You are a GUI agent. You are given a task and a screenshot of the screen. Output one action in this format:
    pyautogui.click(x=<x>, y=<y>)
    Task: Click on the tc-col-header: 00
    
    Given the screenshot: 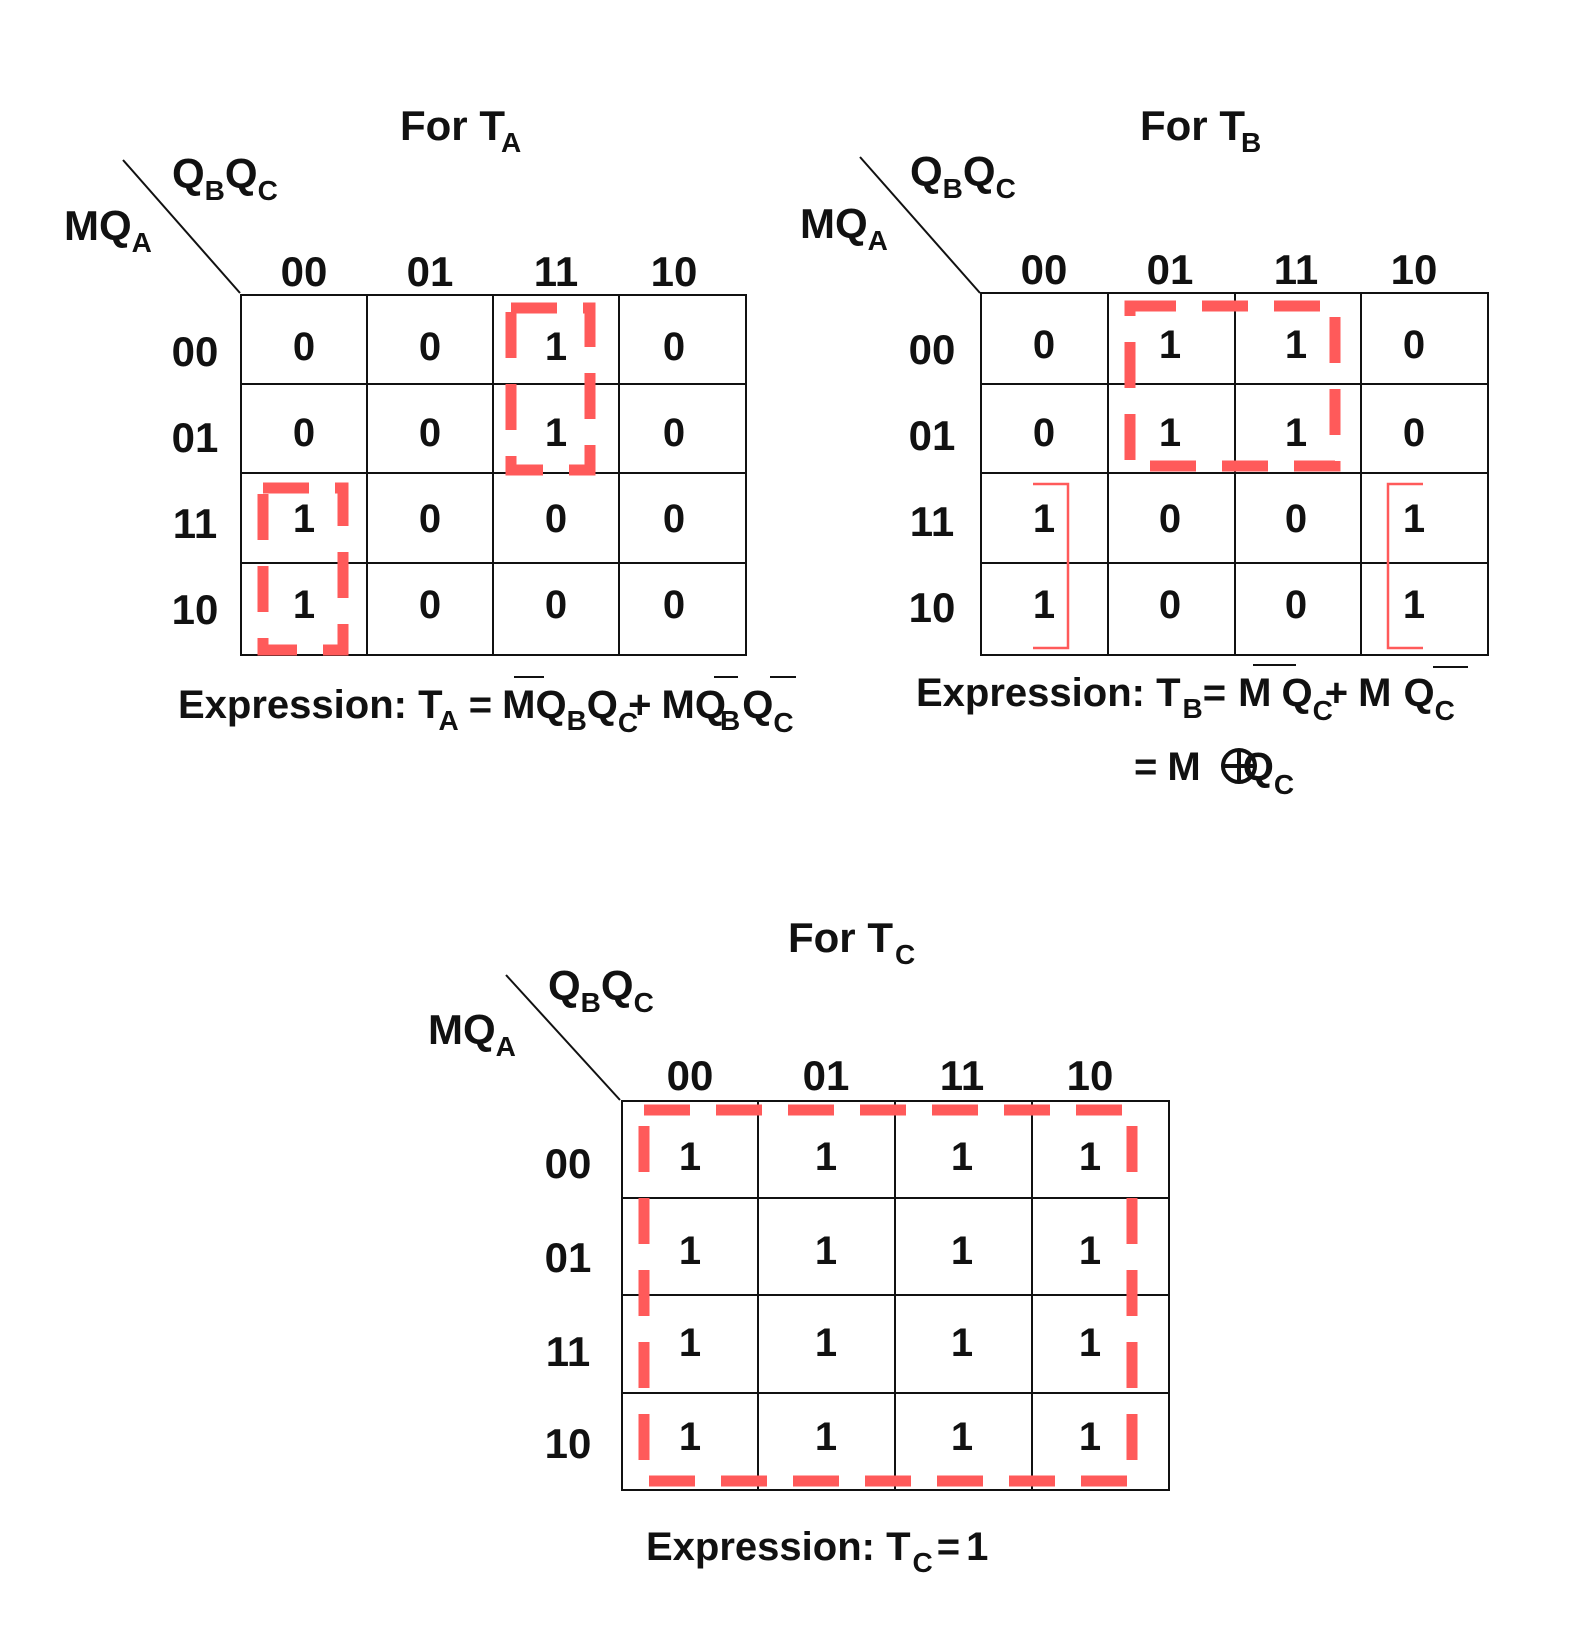 What is the action you would take?
    pyautogui.click(x=690, y=1075)
    